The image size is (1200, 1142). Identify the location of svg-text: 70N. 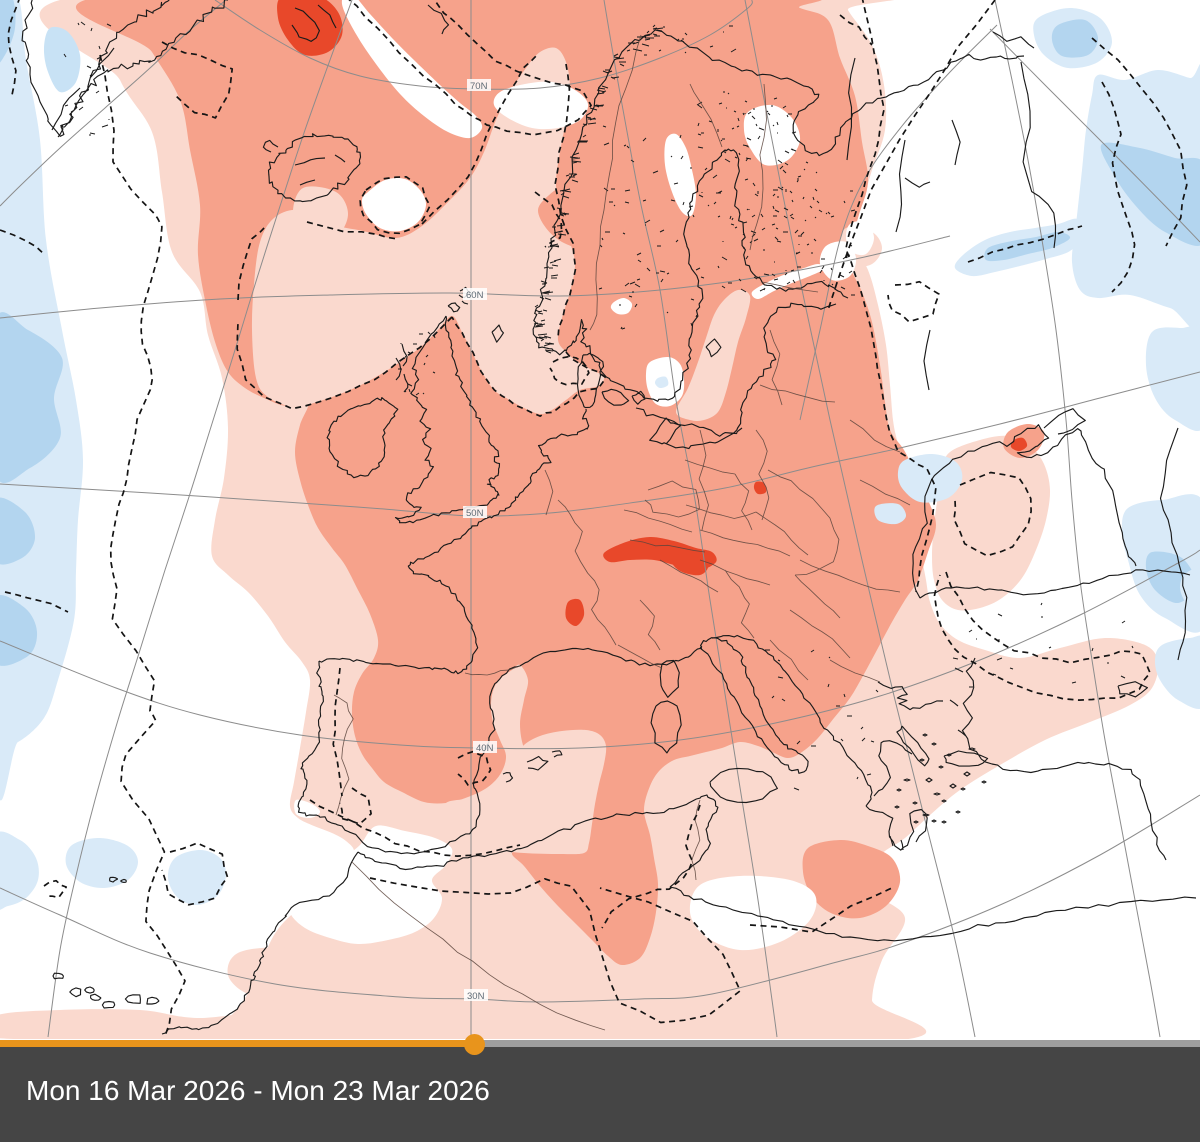
(479, 86).